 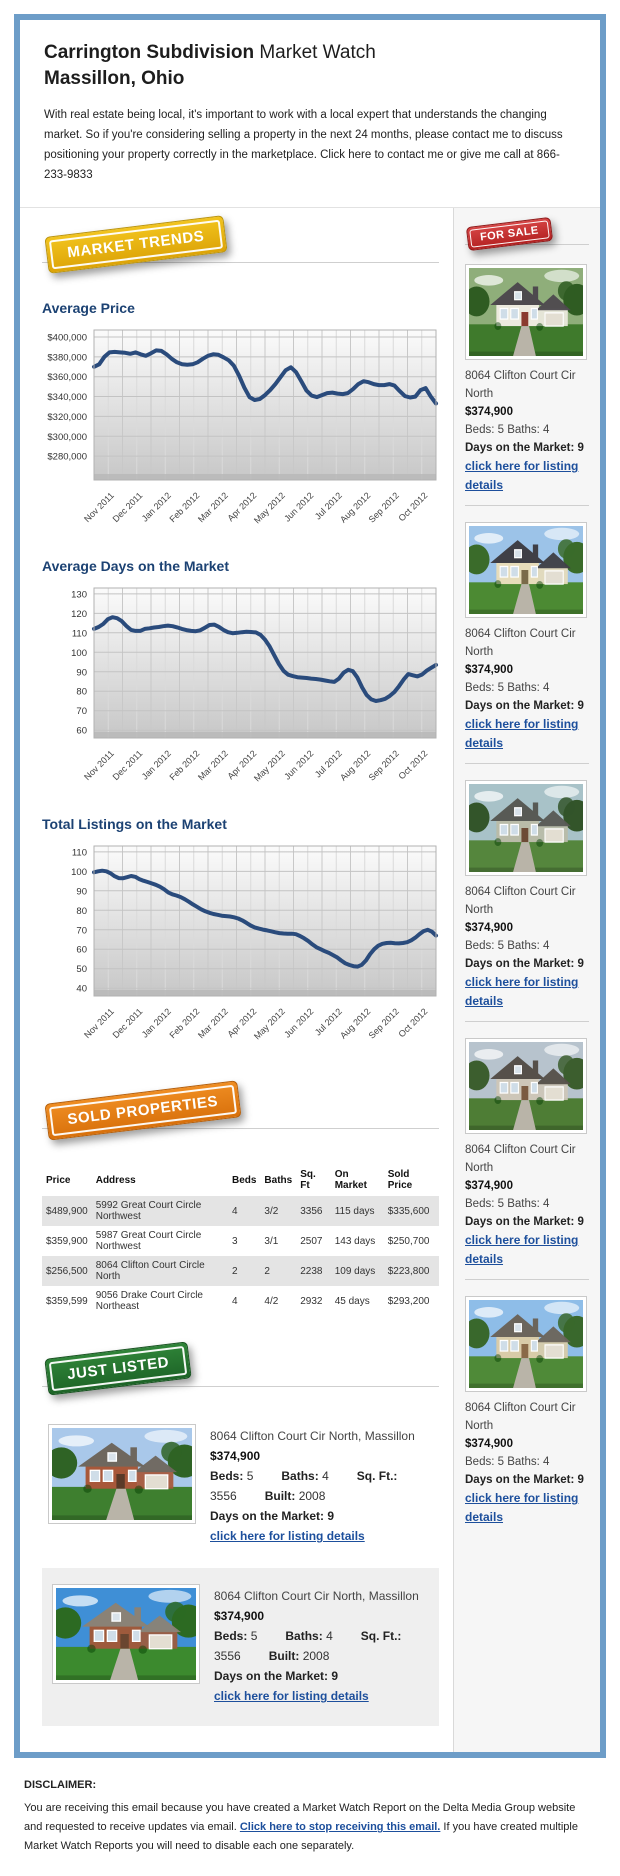 I want to click on svg-text: Jun 2012, so click(x=298, y=1023).